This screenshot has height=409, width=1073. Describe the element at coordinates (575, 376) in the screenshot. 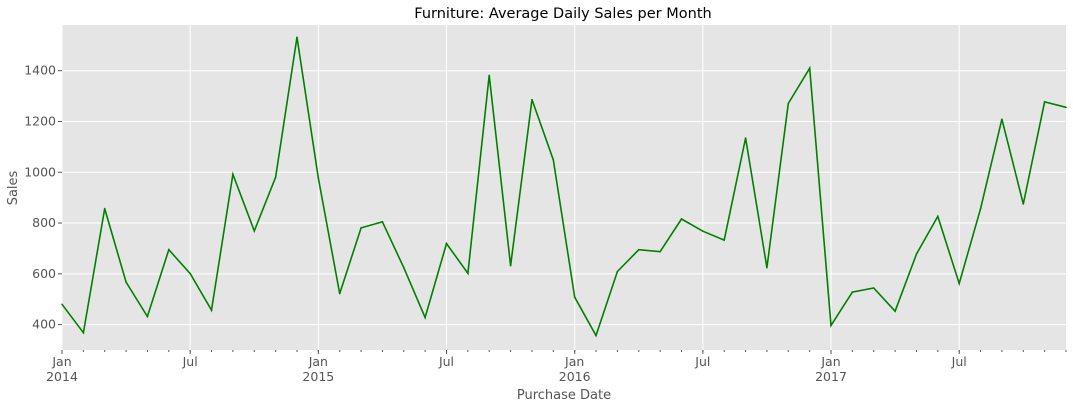

I see `x-tick-year-label: 2016` at that location.